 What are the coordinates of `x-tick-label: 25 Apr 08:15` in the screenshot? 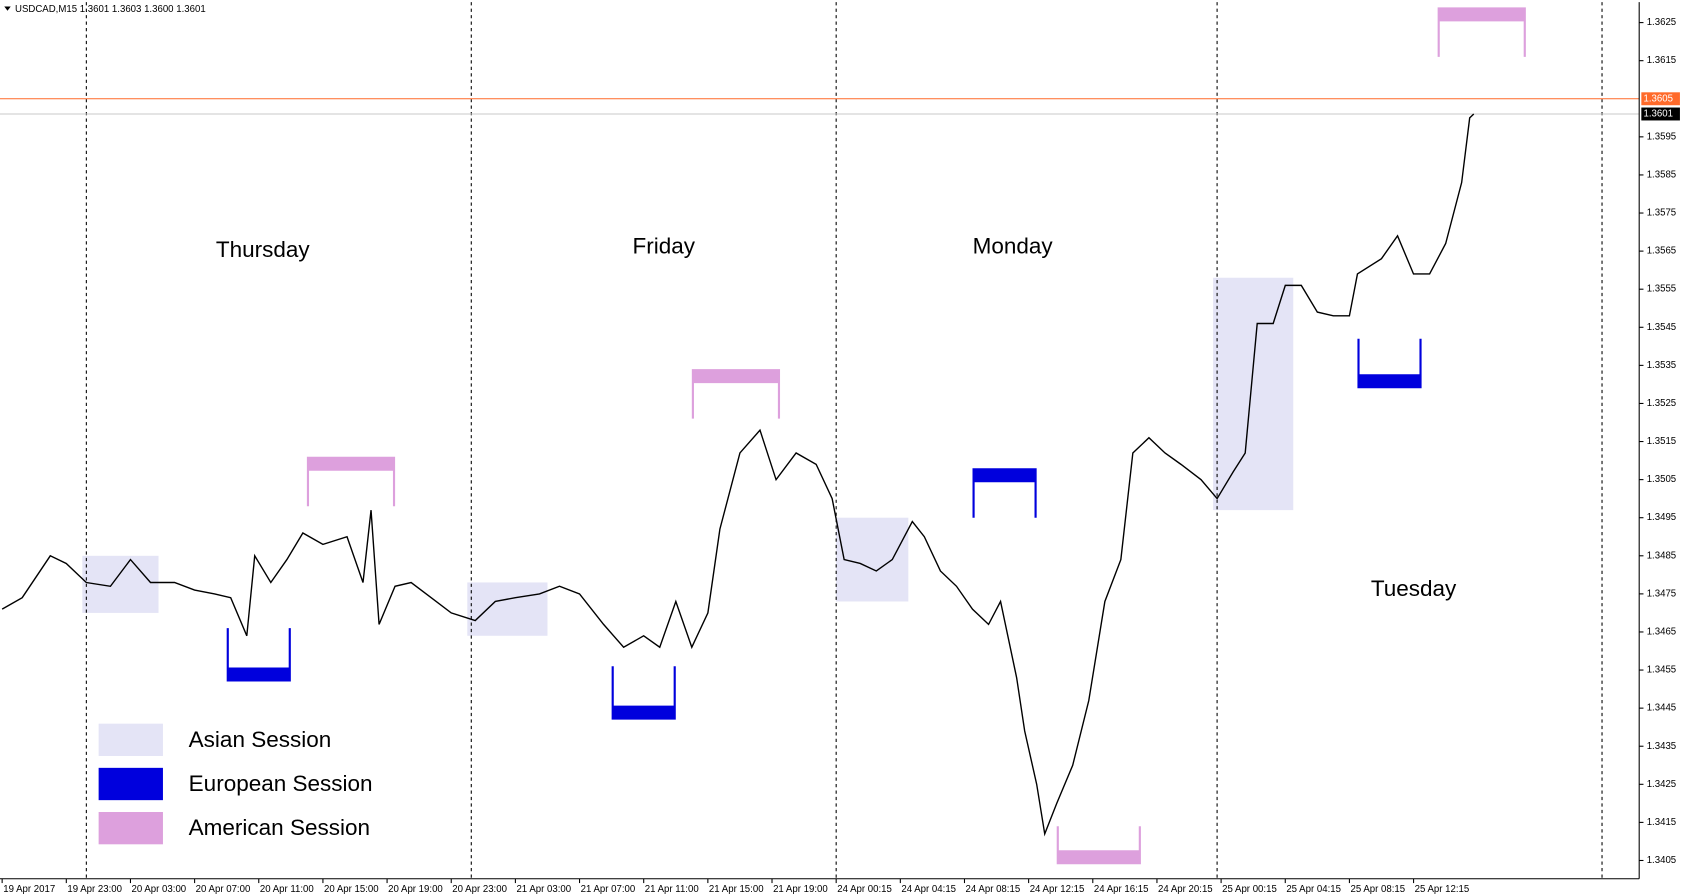 It's located at (1377, 889).